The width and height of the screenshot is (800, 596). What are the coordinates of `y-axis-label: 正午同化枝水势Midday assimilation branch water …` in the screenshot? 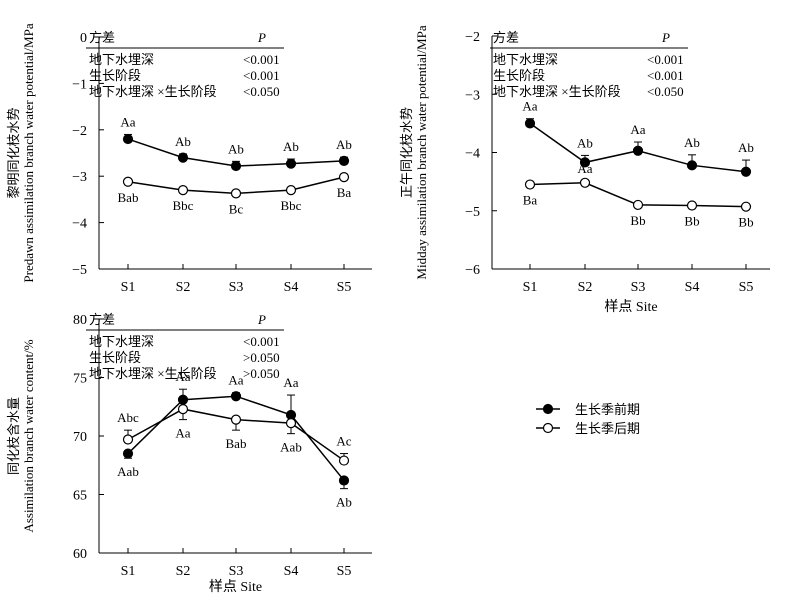 It's located at (414, 152).